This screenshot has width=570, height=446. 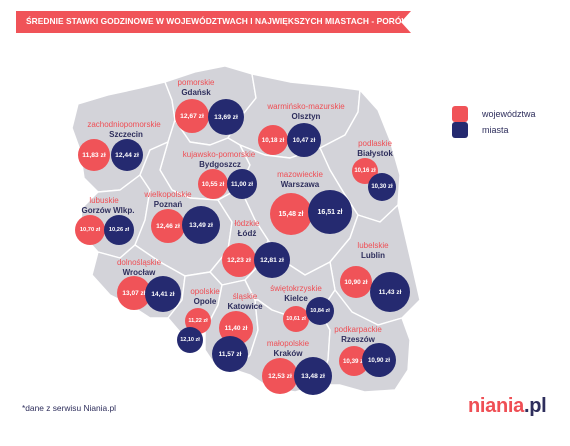 What do you see at coordinates (230, 354) in the screenshot?
I see `city-rate-katowice: 11,57 zł` at bounding box center [230, 354].